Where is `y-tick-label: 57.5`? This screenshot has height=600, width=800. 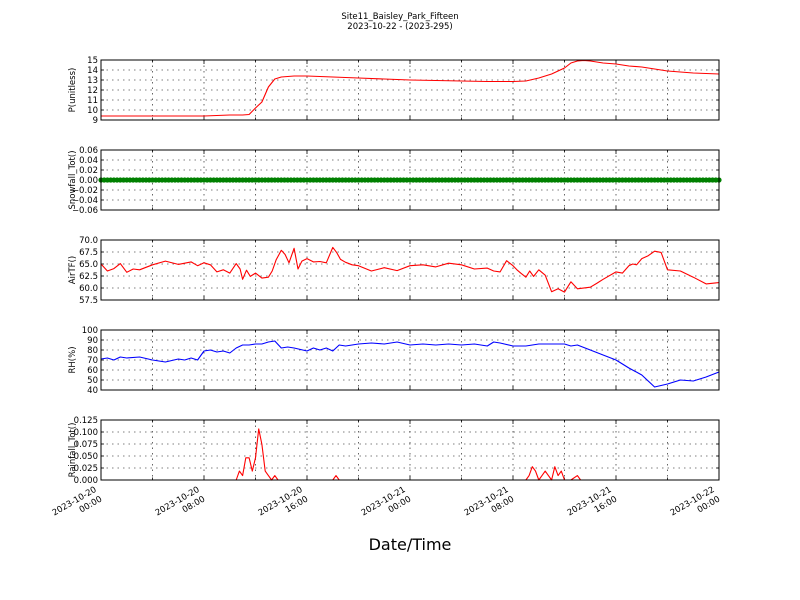 y-tick-label: 57.5 is located at coordinates (88, 301).